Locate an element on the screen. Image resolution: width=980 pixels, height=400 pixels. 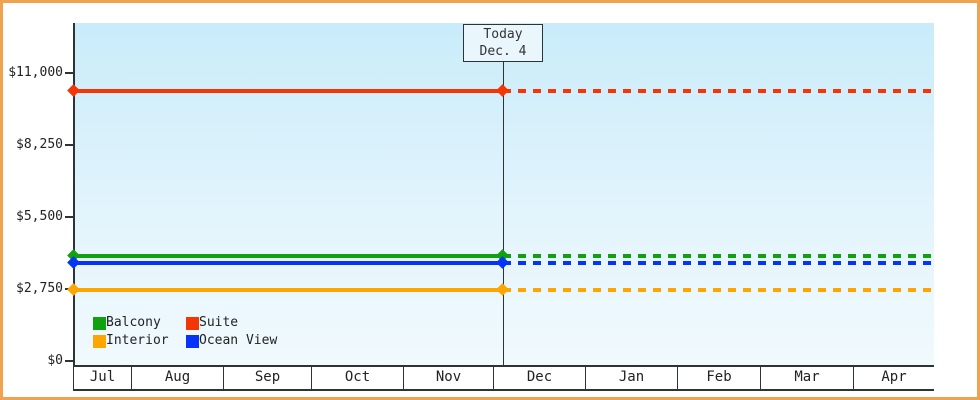
legend: Balcony Suite Interior Ocean View is located at coordinates (185, 332).